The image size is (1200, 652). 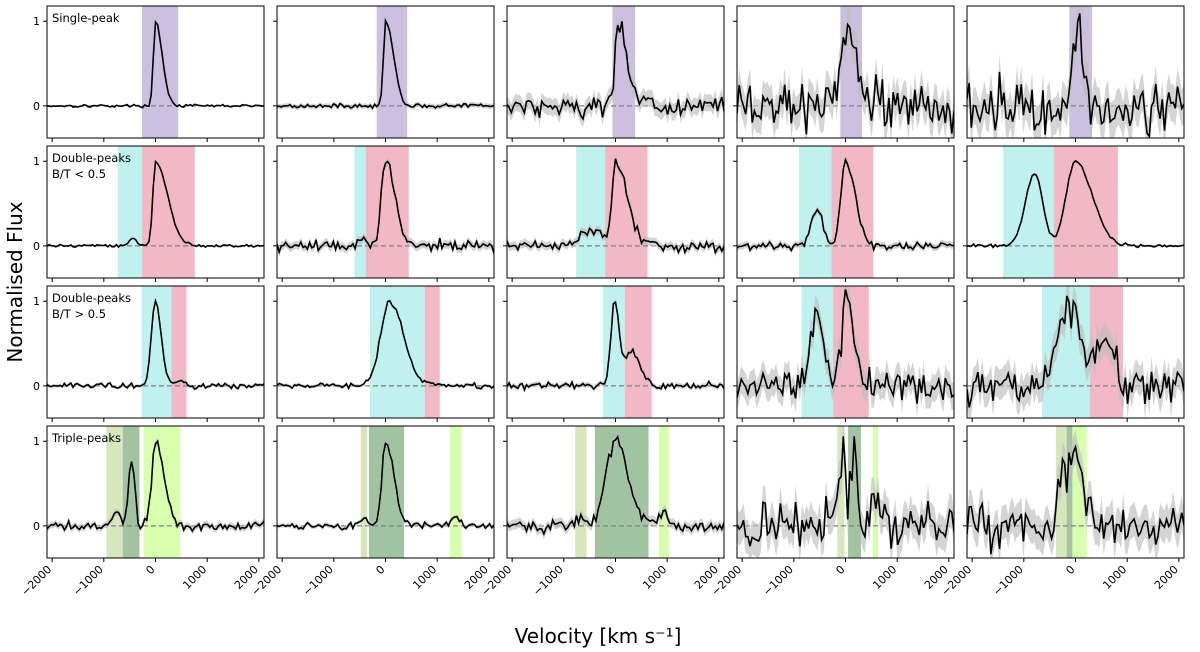 I want to click on panel-r0-c1, so click(x=384, y=73).